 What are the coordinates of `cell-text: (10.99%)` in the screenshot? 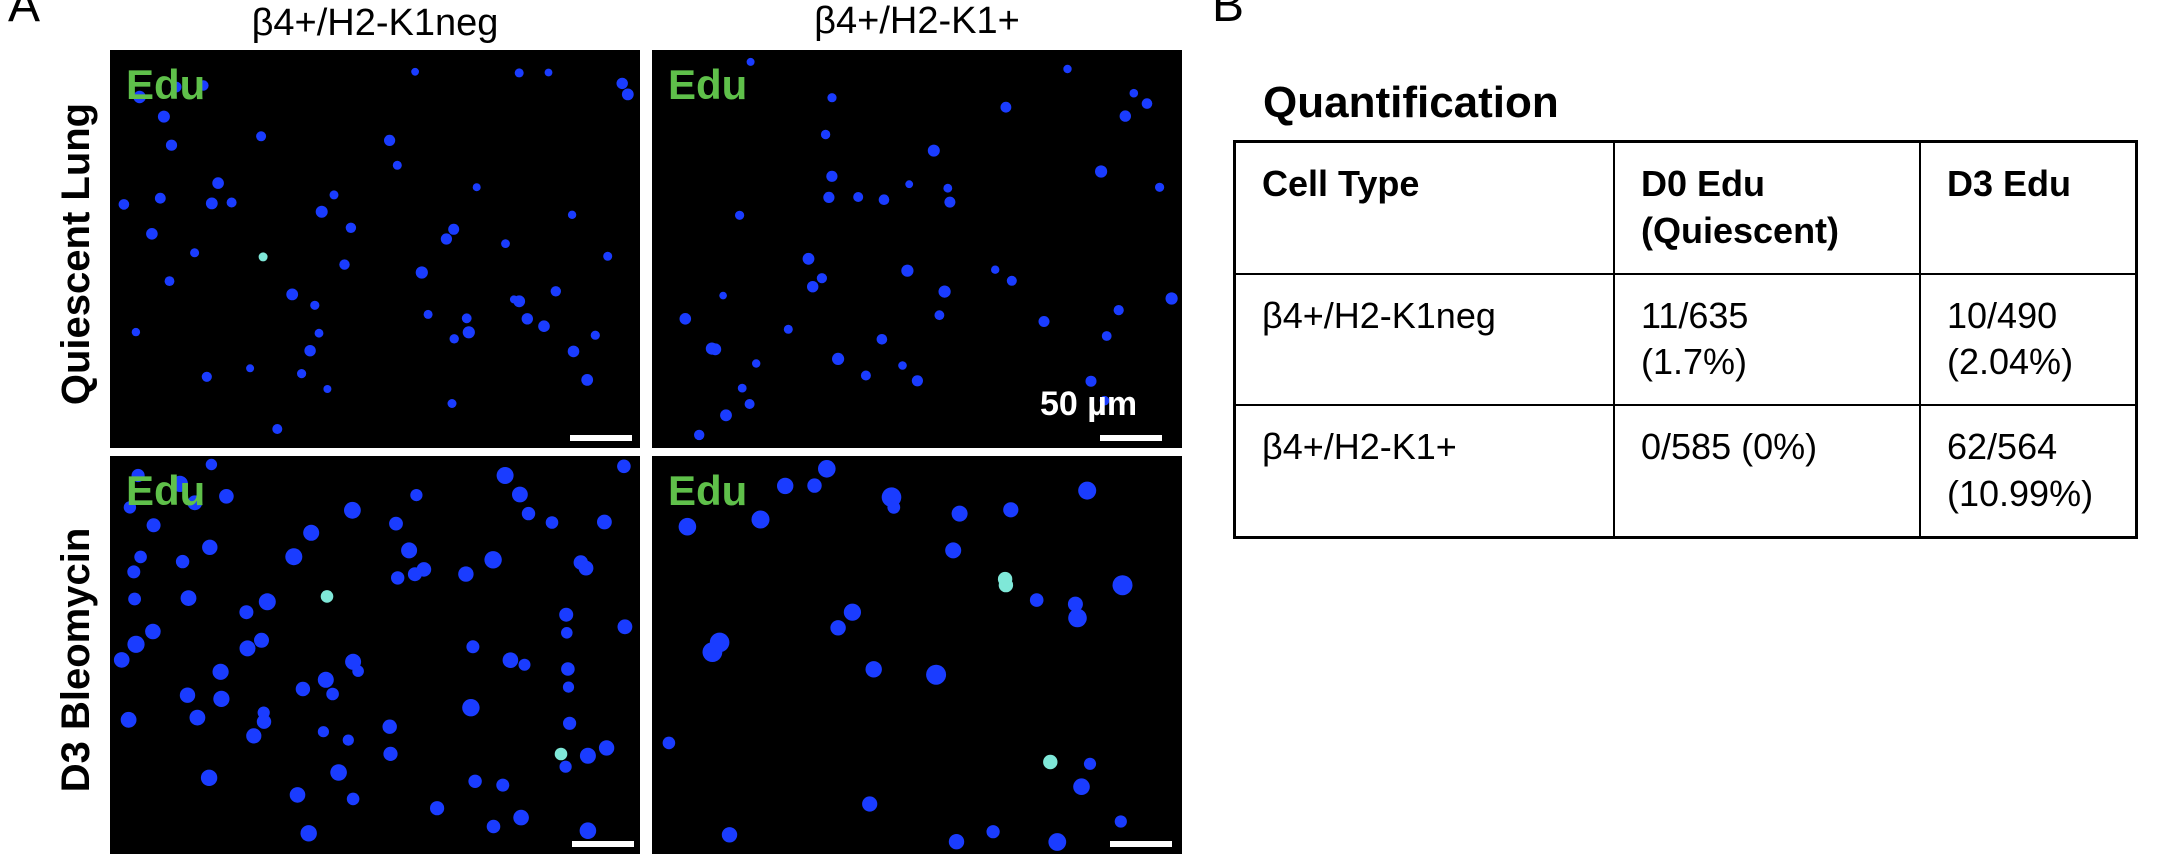 It's located at (2020, 493).